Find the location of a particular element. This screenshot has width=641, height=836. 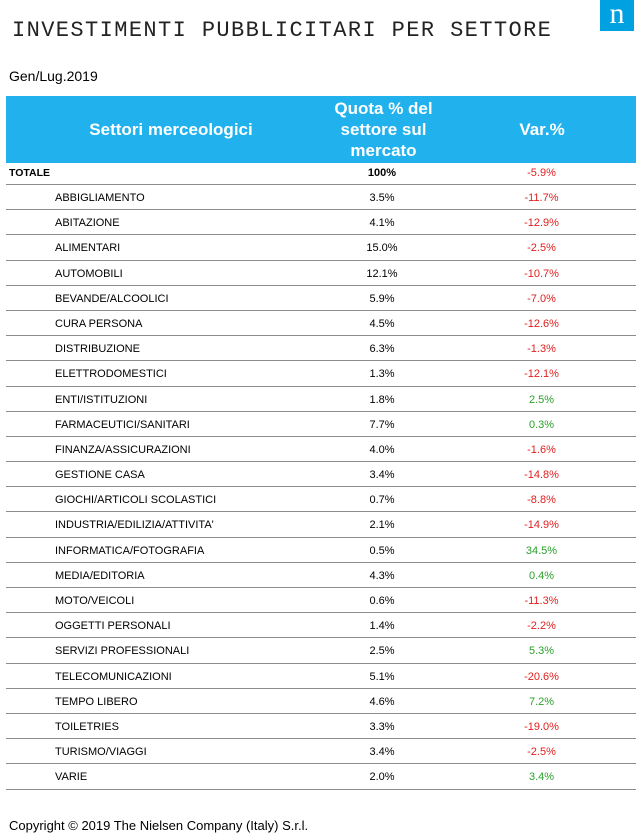

sector-share: 1.8% is located at coordinates (382, 399).